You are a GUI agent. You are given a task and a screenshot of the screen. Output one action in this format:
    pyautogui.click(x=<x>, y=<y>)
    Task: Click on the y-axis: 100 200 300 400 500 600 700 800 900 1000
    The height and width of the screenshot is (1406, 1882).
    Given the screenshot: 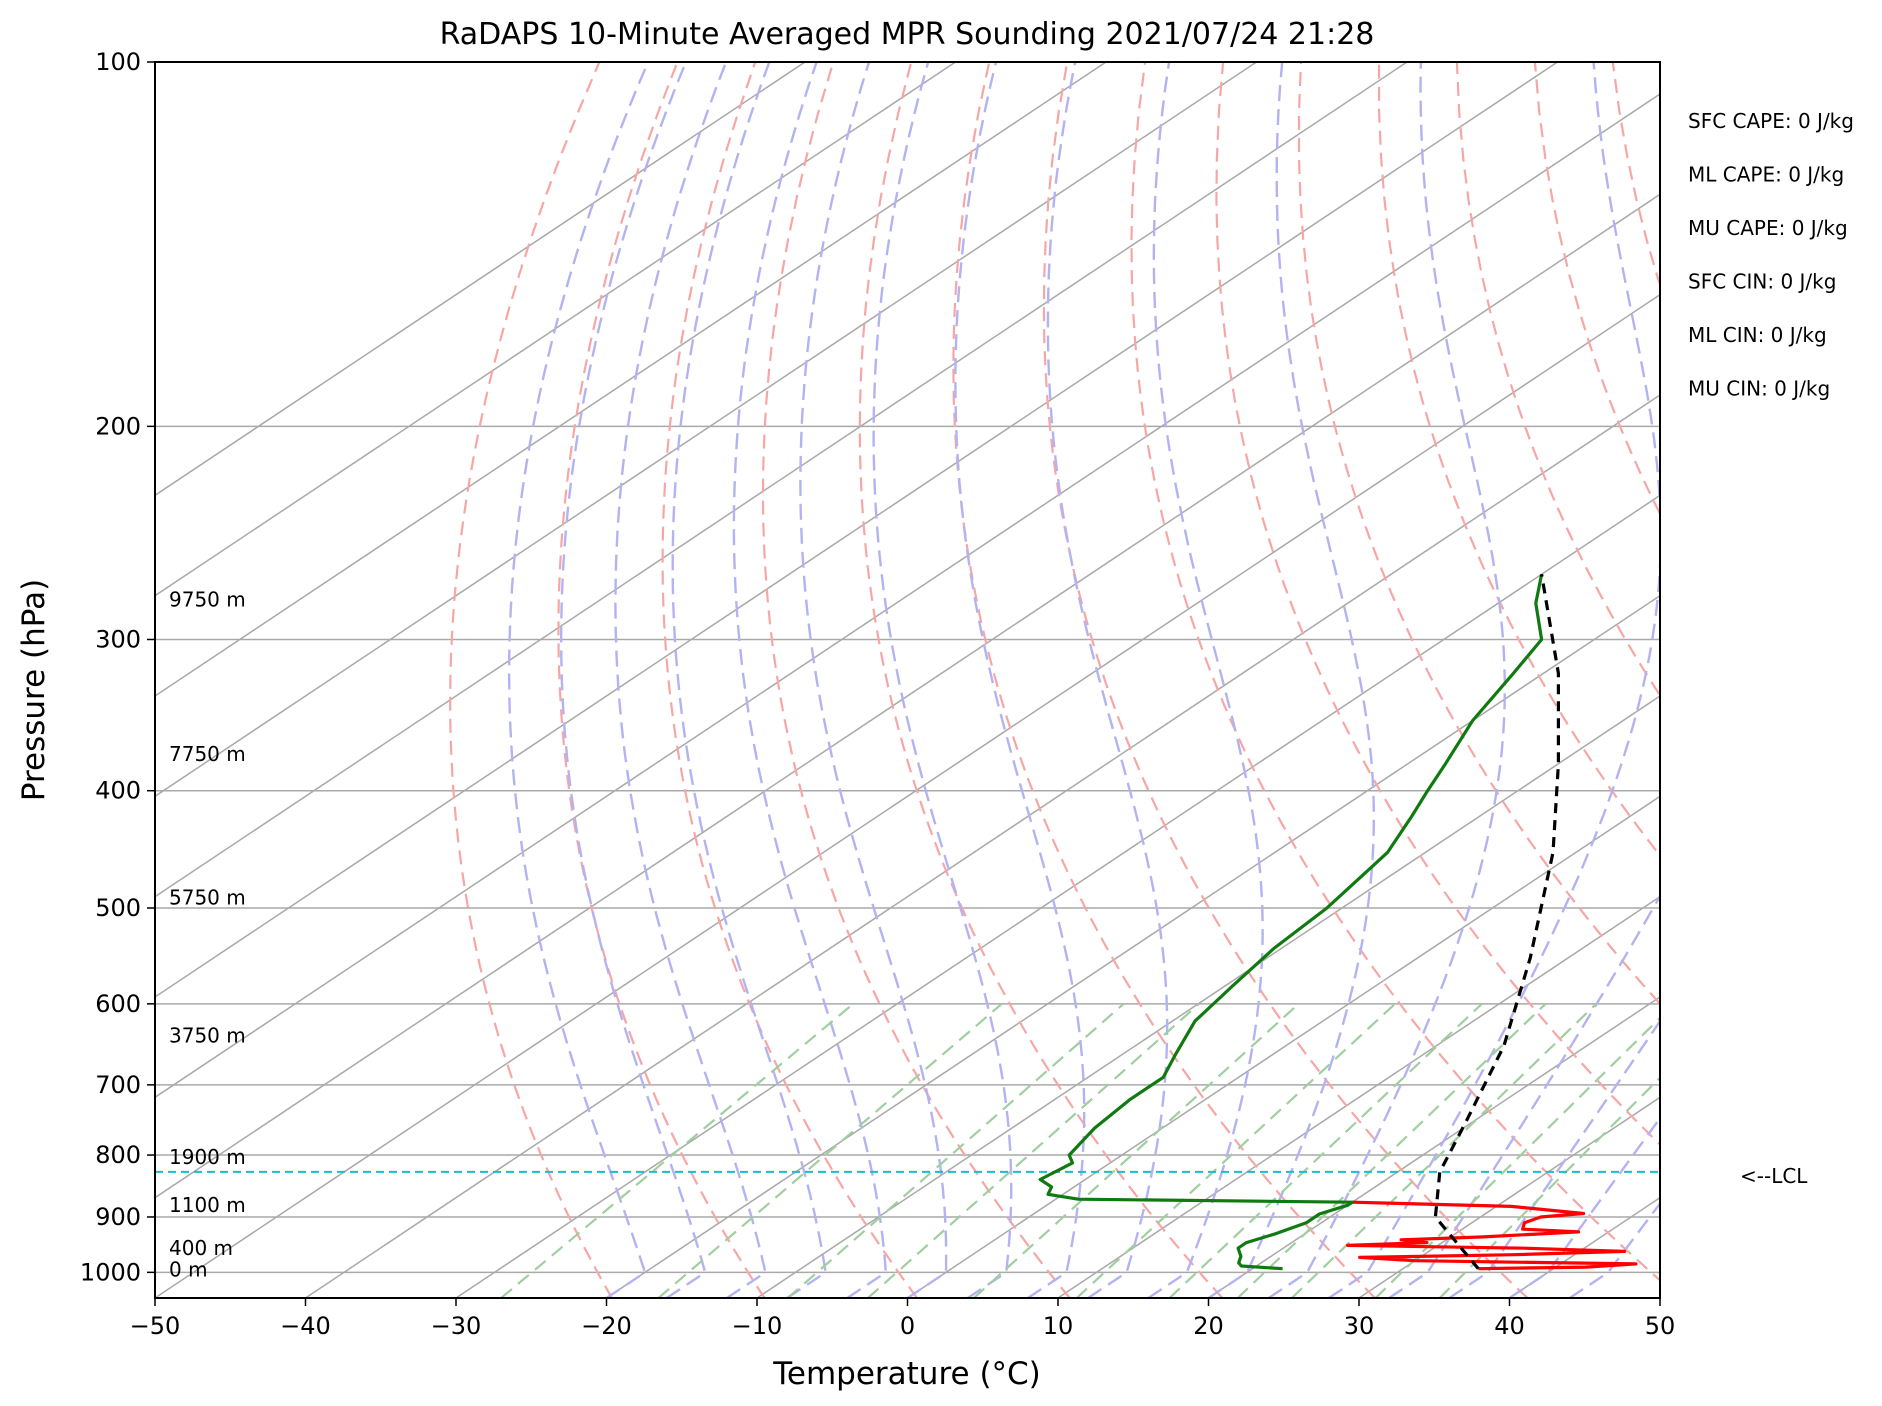 What is the action you would take?
    pyautogui.click(x=117, y=667)
    